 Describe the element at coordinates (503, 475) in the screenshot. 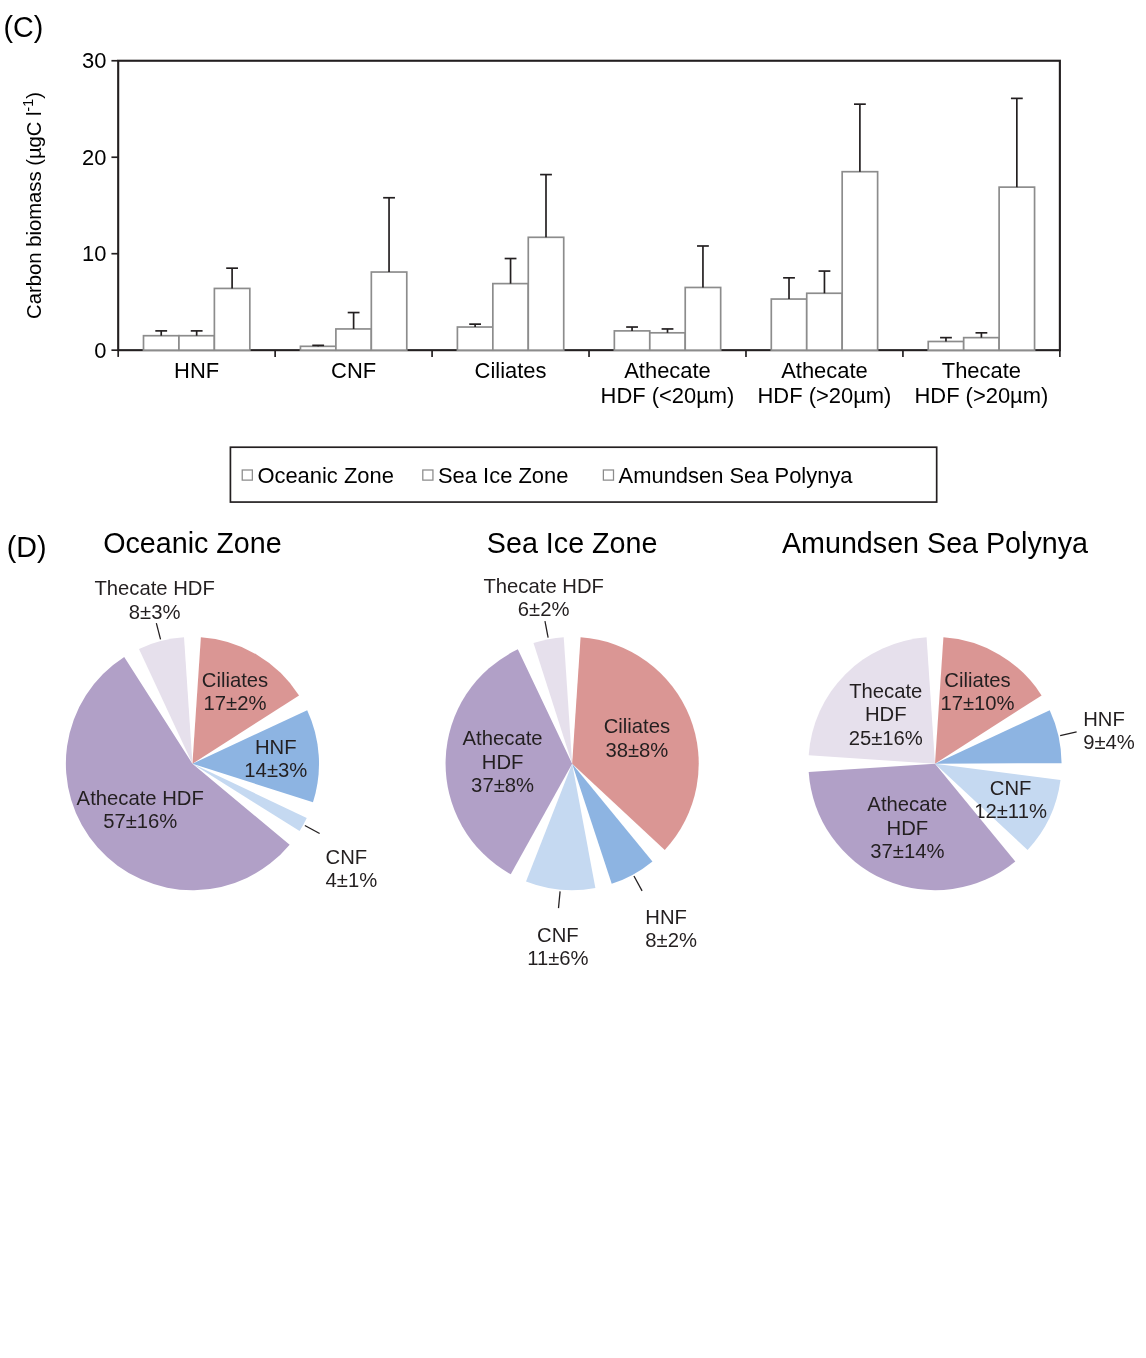

I see `legend-label: Sea Ice Zone` at that location.